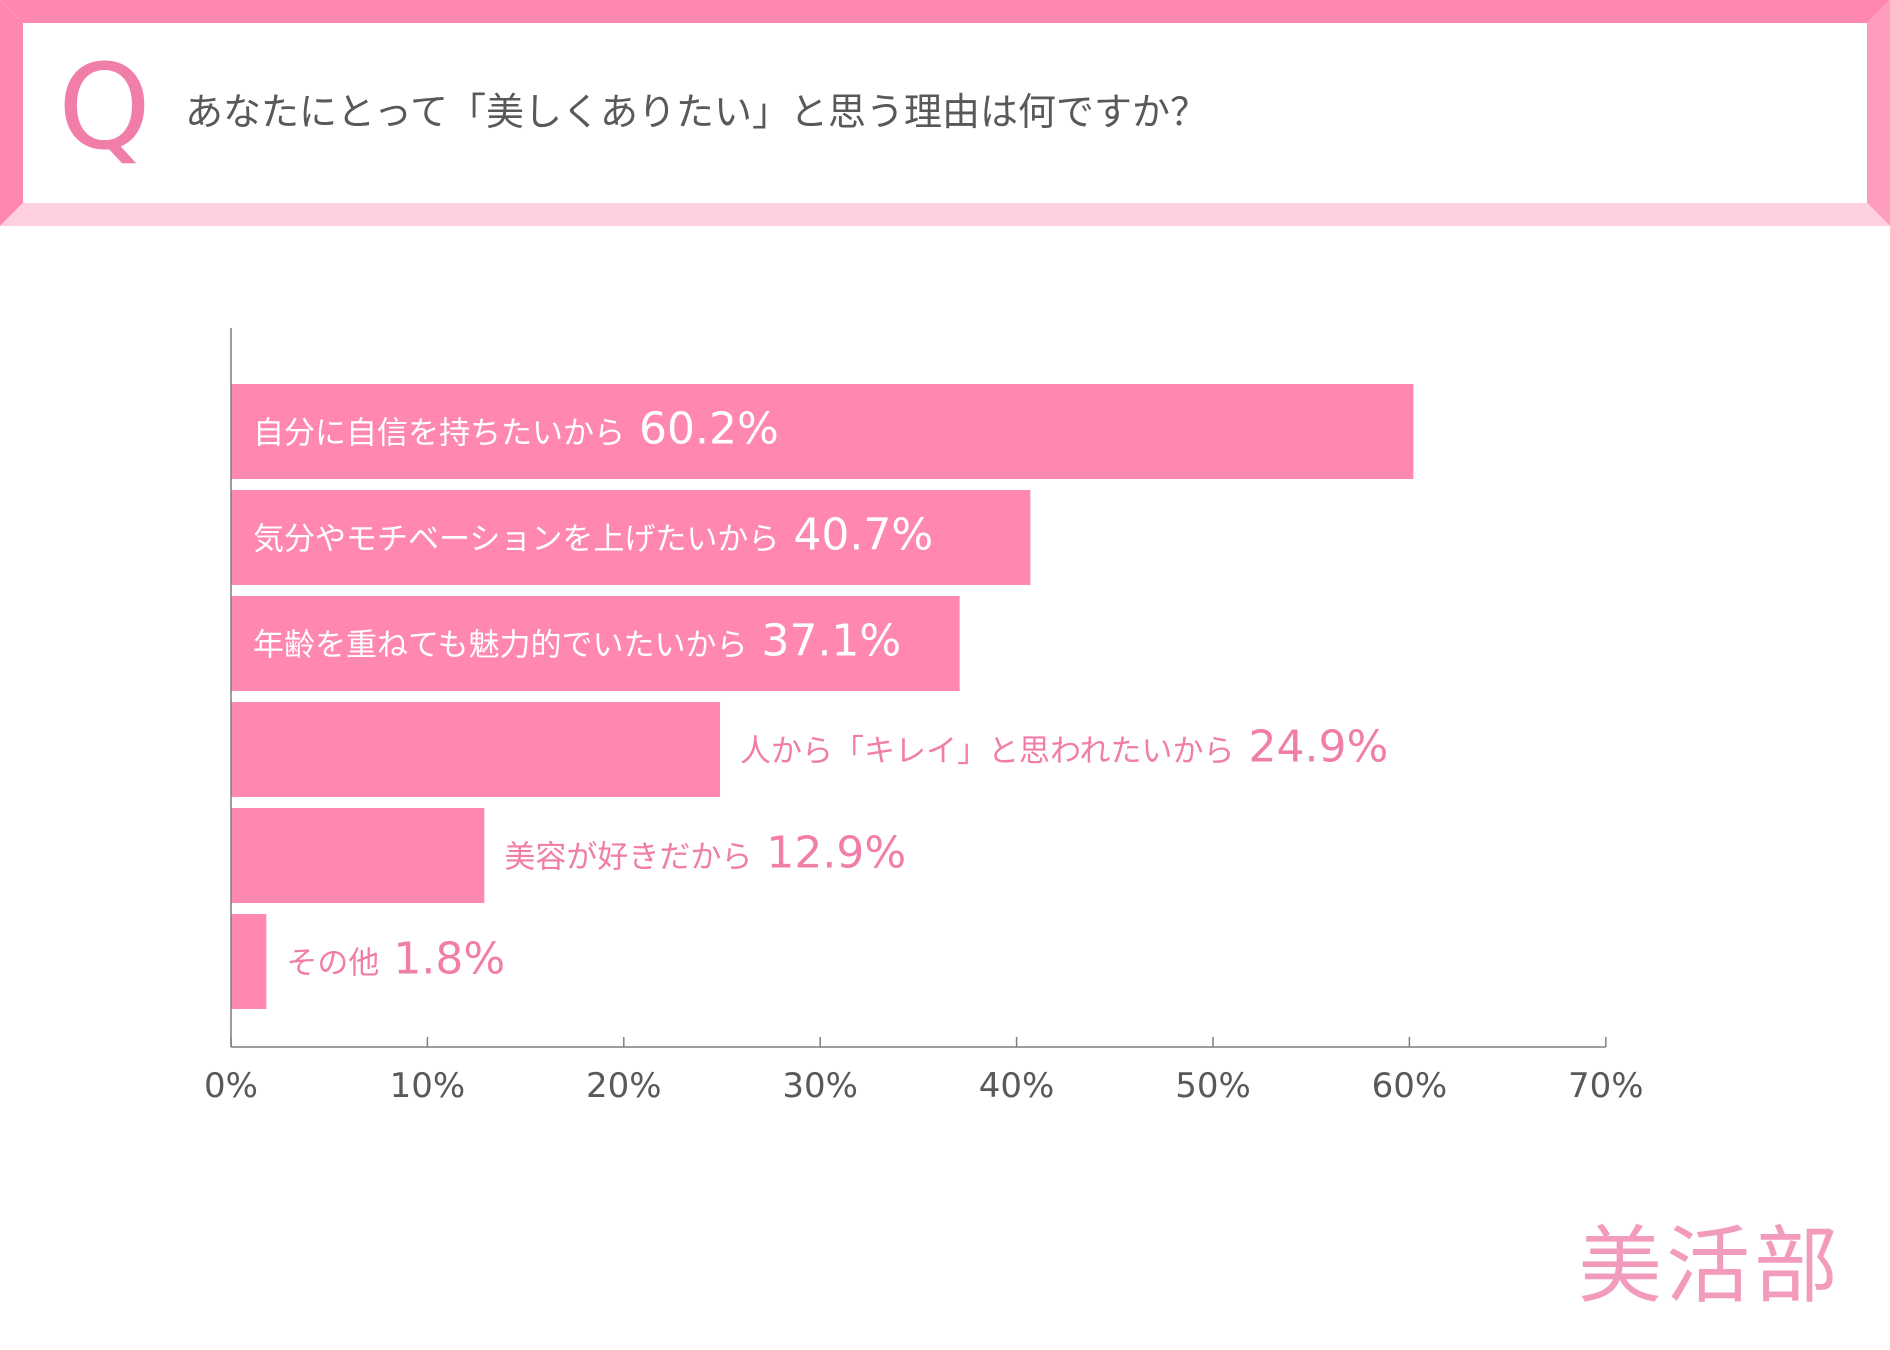  What do you see at coordinates (987, 752) in the screenshot?
I see `bar-category-label: 人から「キレイ」と思われたいから` at bounding box center [987, 752].